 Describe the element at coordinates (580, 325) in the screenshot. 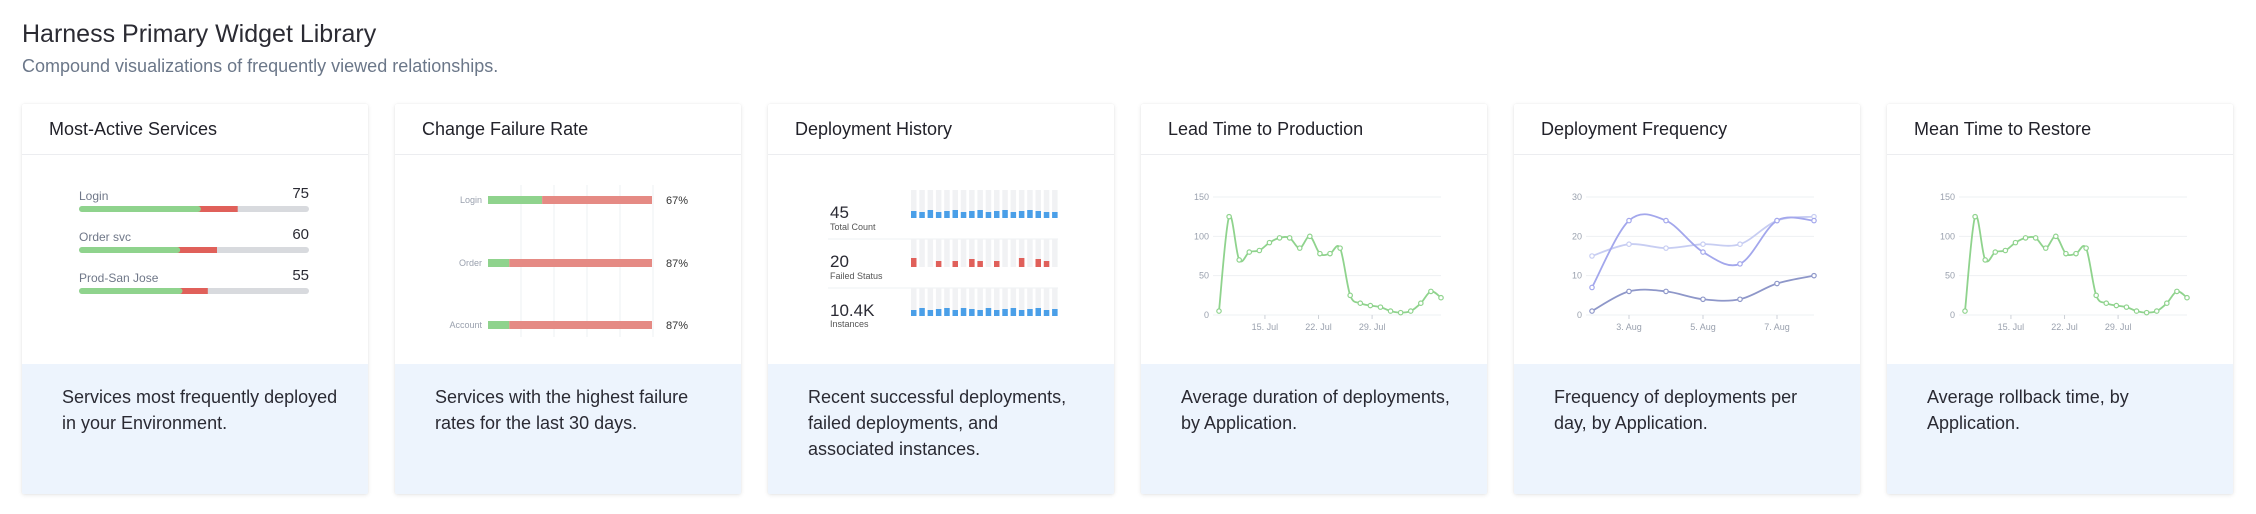

I see `failure-segment` at that location.